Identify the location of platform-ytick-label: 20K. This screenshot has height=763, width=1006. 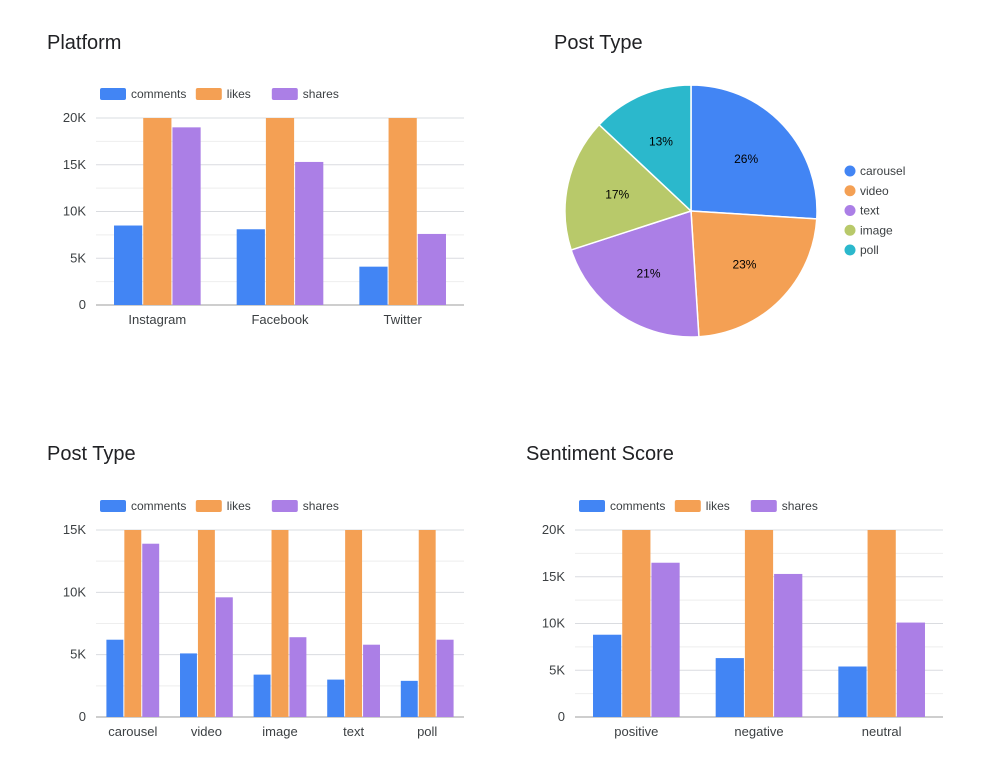
(74, 117).